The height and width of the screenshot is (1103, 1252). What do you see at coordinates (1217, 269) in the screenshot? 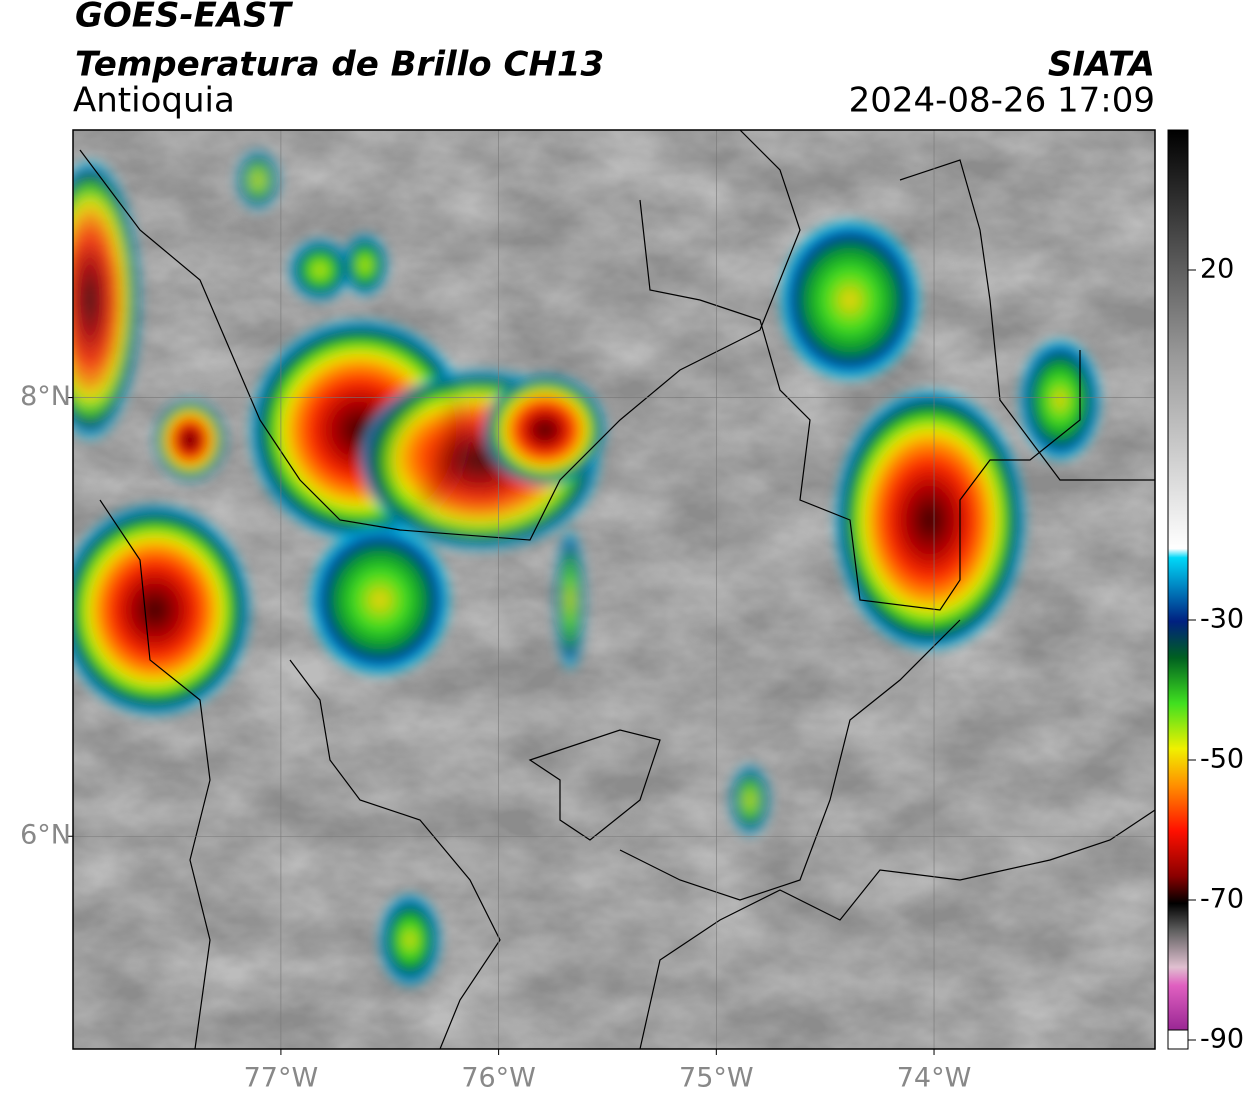
I see `colorbar-tick-label: 20` at bounding box center [1217, 269].